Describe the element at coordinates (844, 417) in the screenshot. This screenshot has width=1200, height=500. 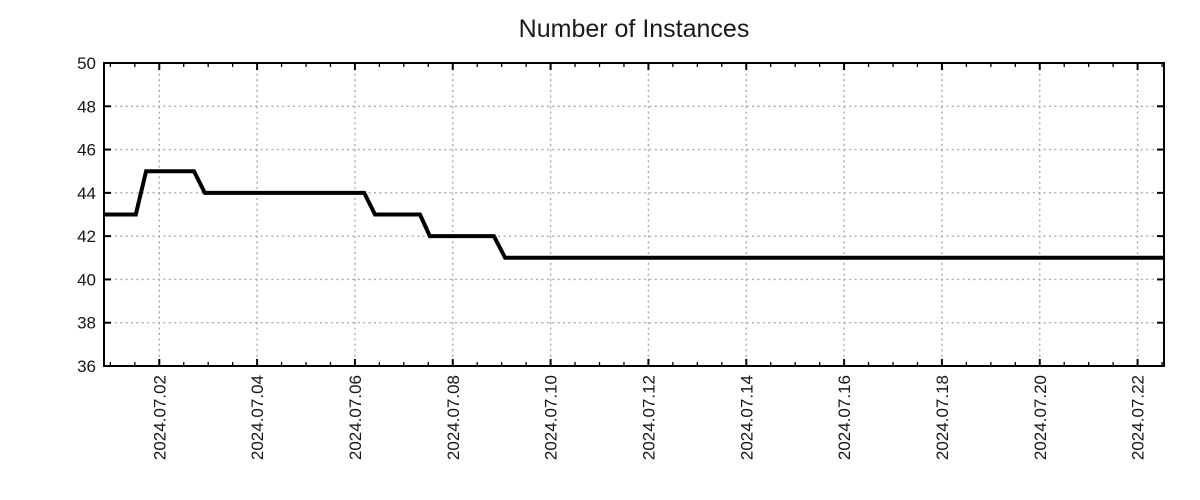
I see `x-tick-label: 2024.07.16` at that location.